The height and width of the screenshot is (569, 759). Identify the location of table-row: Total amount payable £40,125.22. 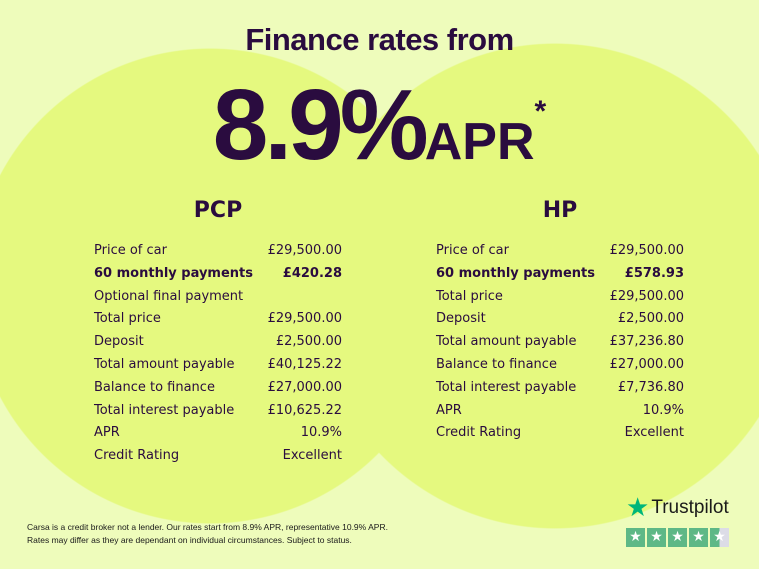
(218, 365).